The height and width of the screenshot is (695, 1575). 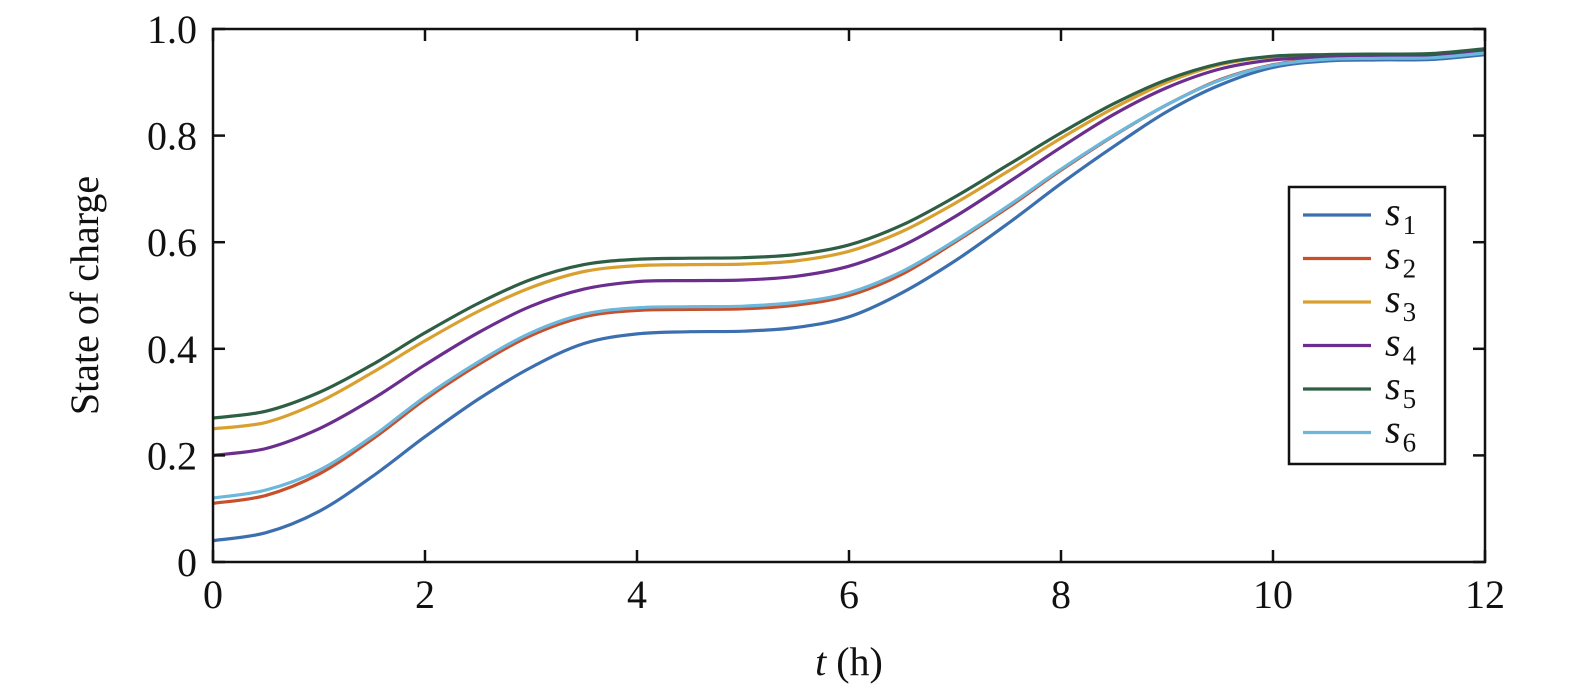 What do you see at coordinates (1359, 301) in the screenshot?
I see `legend-item-s3: s3` at bounding box center [1359, 301].